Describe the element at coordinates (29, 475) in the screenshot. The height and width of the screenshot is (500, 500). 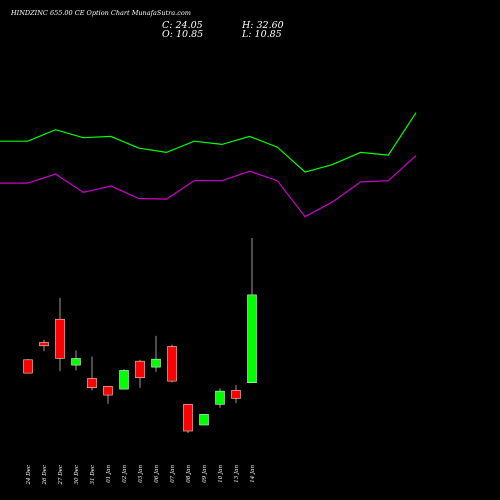
I see `x-tick-label: 24 Dec` at that location.